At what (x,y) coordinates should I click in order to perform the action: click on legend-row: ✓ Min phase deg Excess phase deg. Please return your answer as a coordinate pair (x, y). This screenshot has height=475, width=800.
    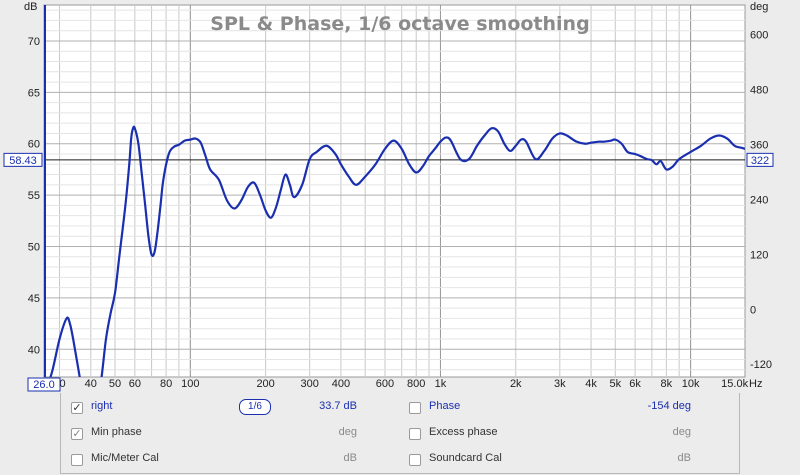
    Looking at the image, I should click on (400, 434).